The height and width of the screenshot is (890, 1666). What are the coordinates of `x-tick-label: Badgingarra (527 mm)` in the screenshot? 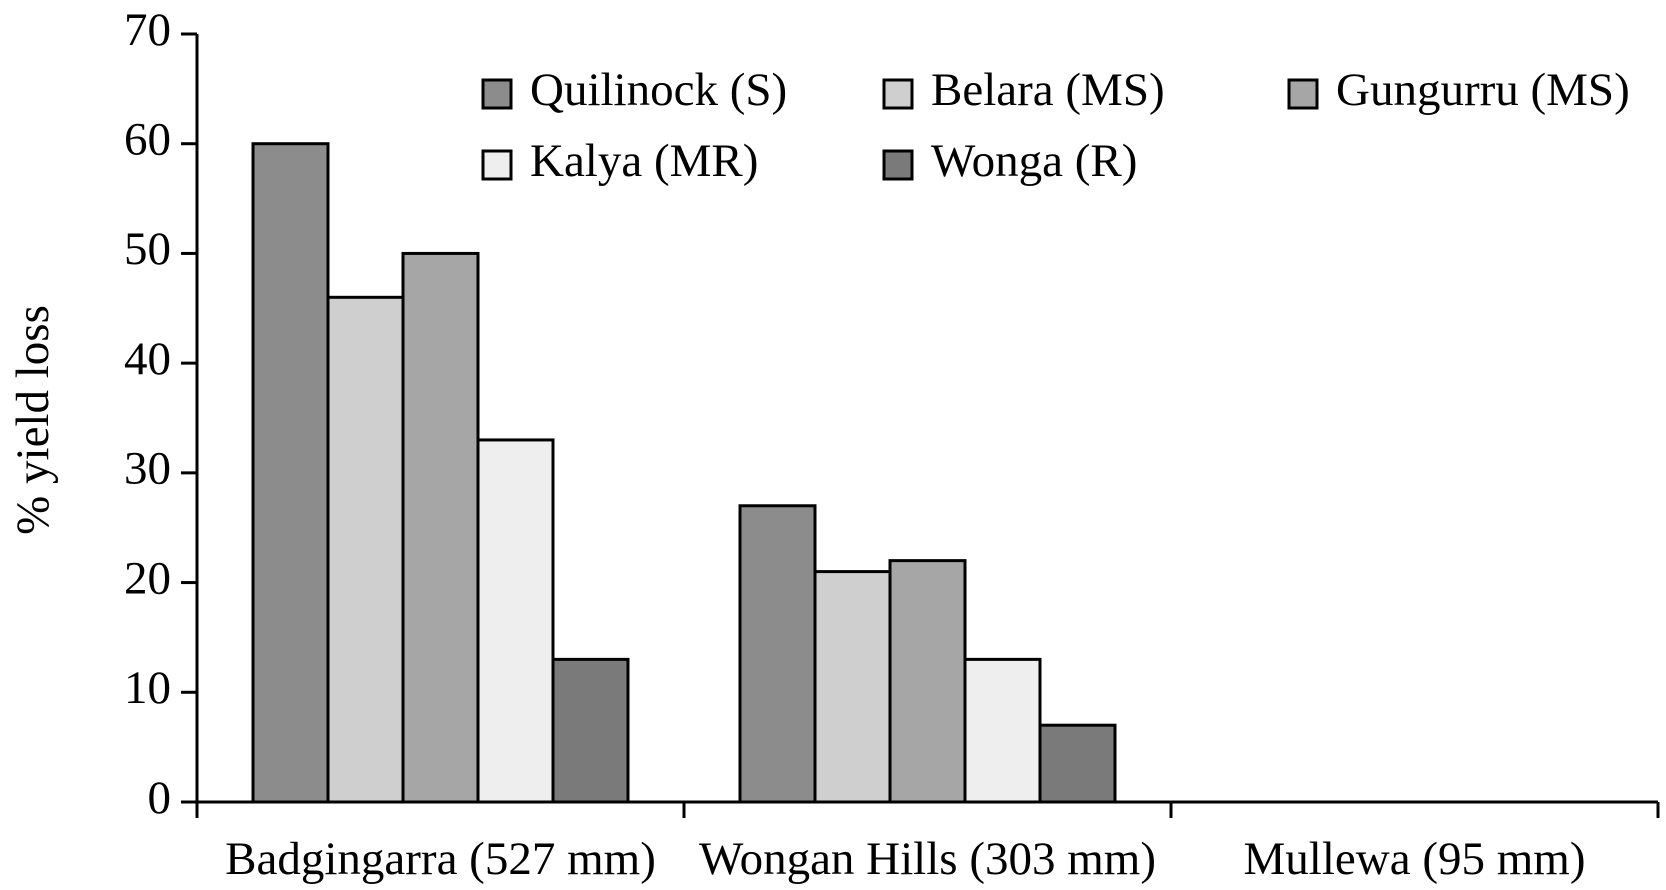 It's located at (440, 859).